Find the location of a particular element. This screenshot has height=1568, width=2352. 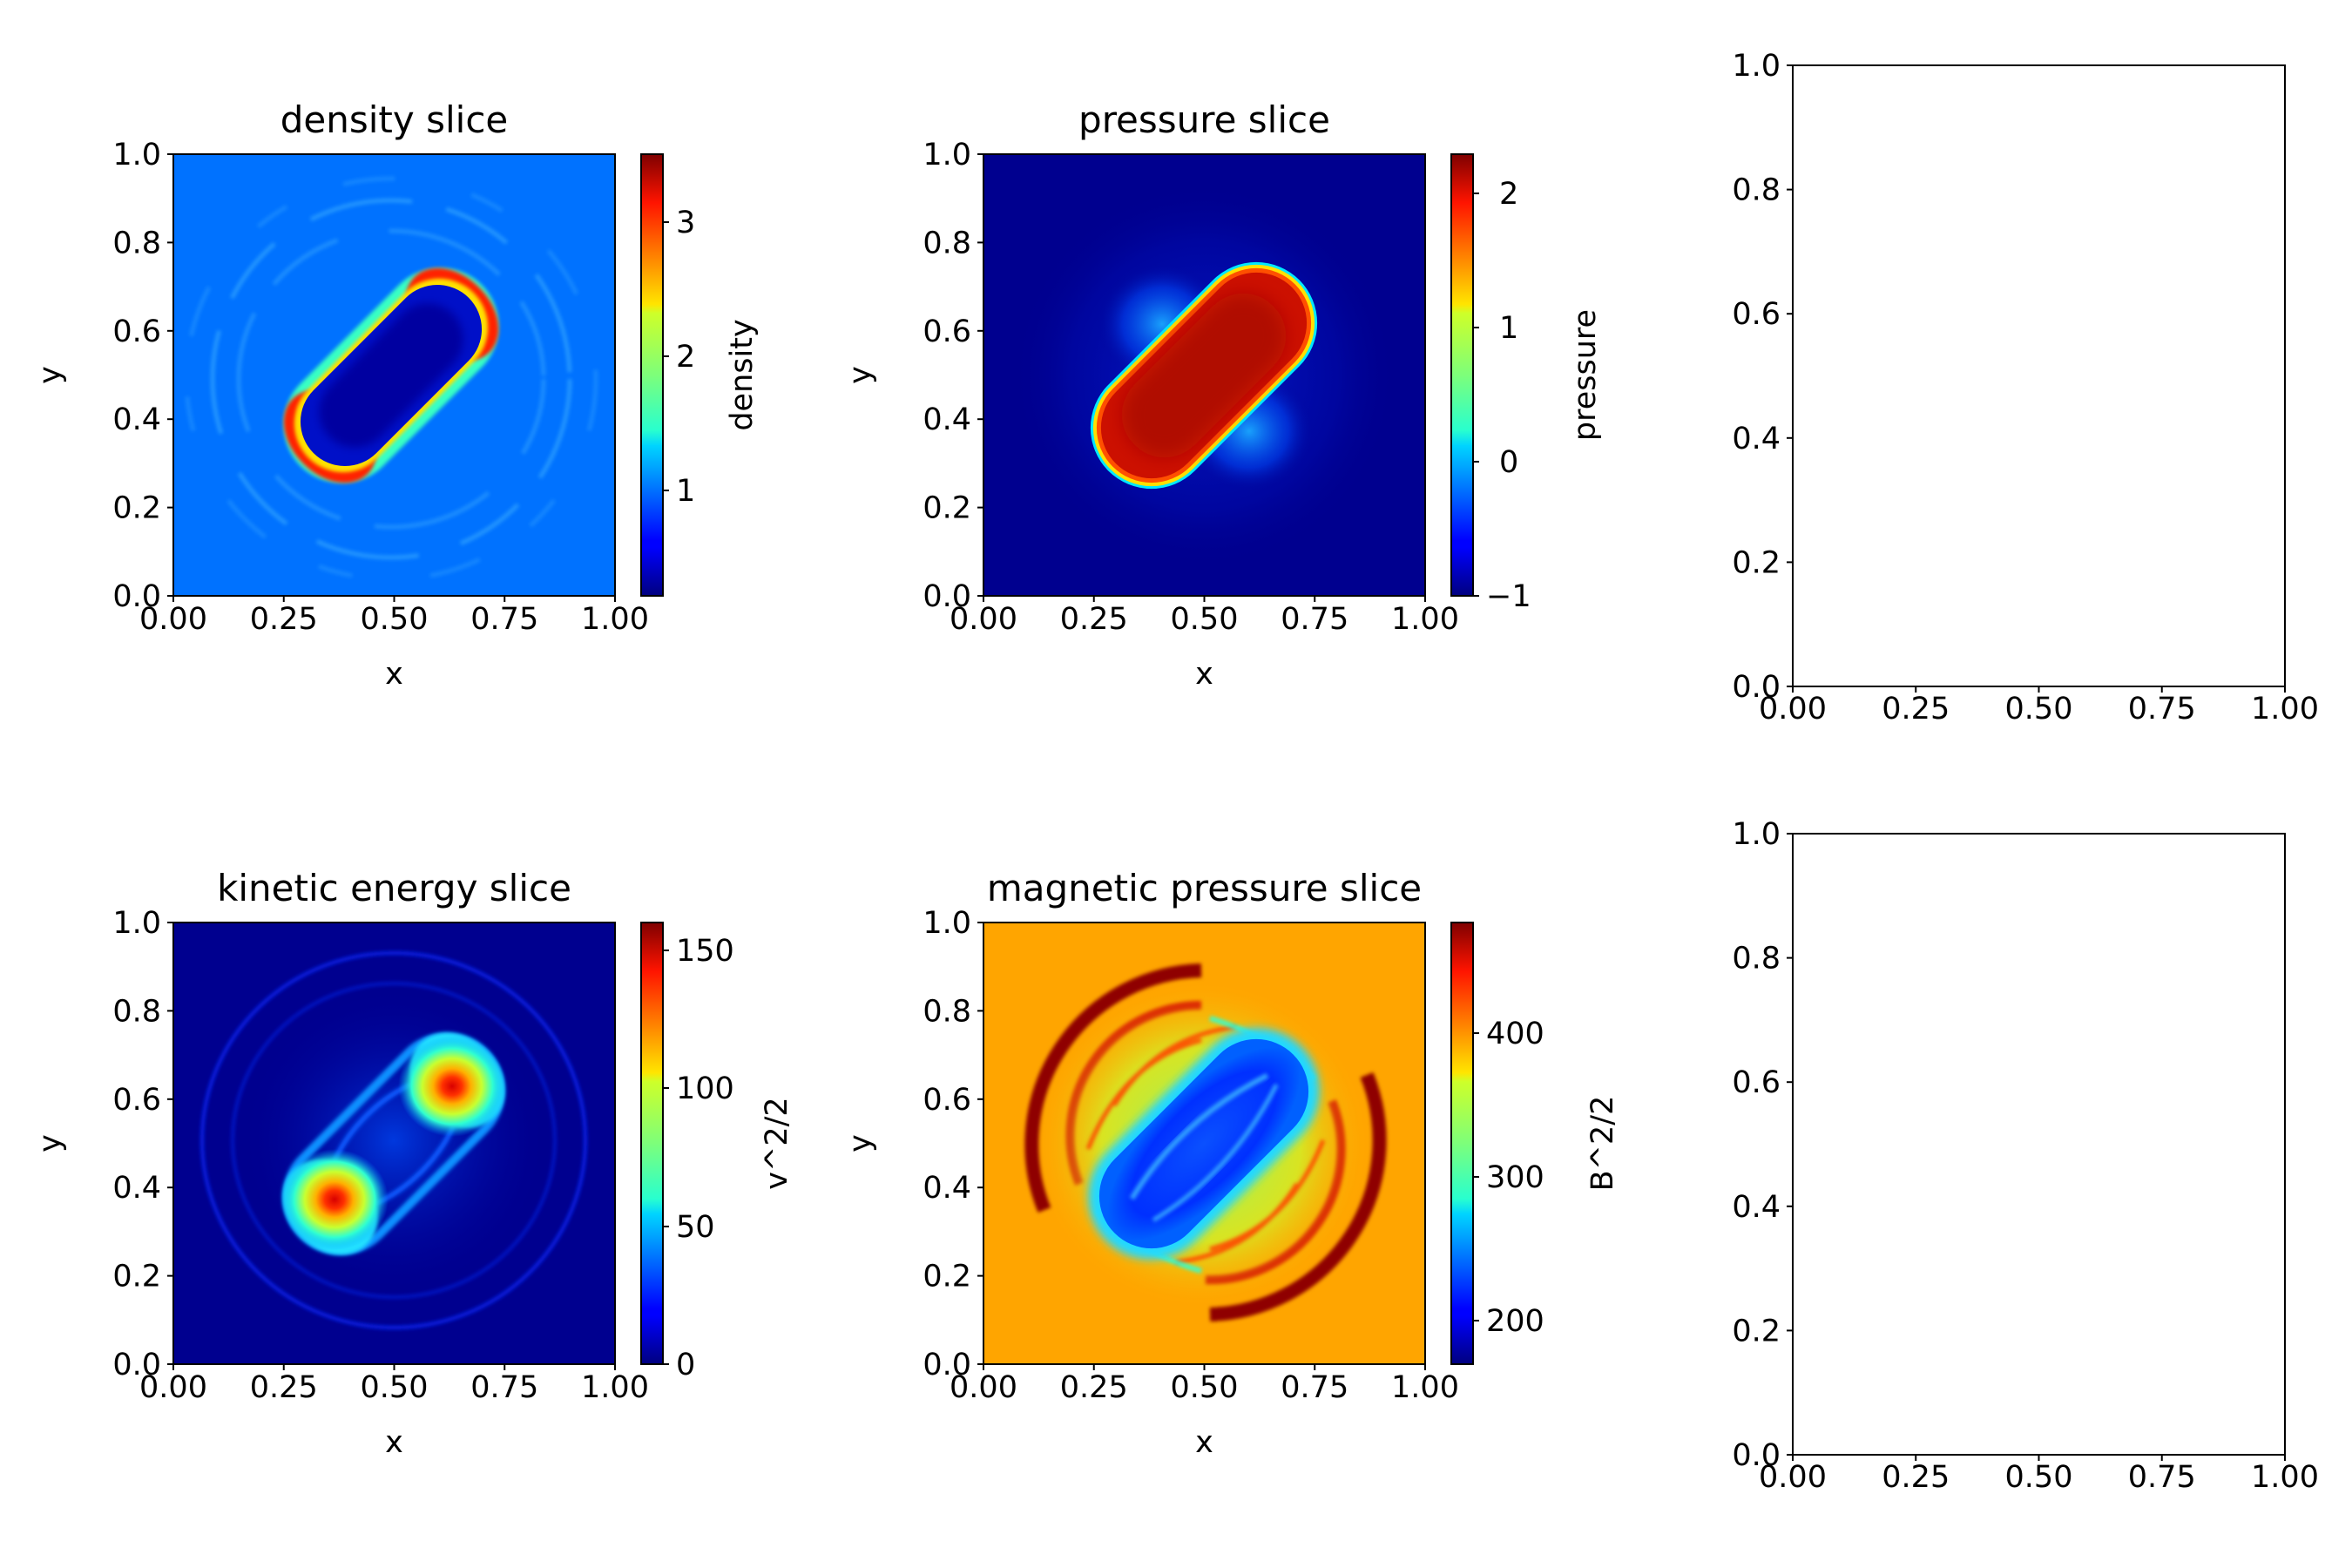

colorbar-tick-label: 100 is located at coordinates (705, 1088).